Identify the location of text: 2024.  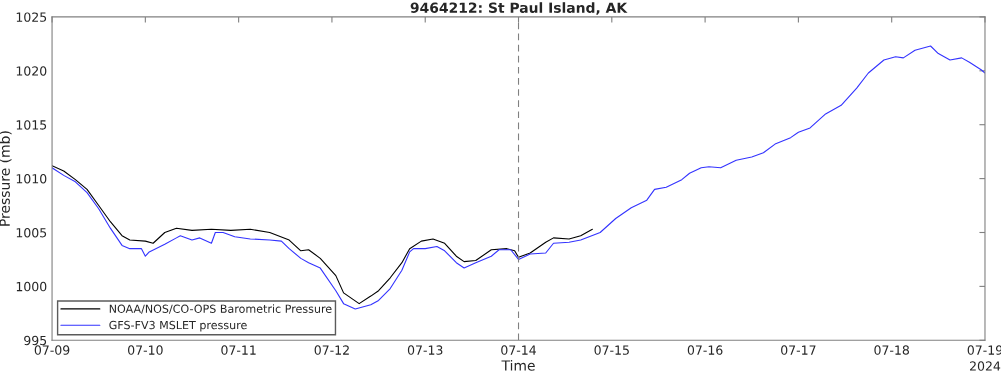
(985, 366).